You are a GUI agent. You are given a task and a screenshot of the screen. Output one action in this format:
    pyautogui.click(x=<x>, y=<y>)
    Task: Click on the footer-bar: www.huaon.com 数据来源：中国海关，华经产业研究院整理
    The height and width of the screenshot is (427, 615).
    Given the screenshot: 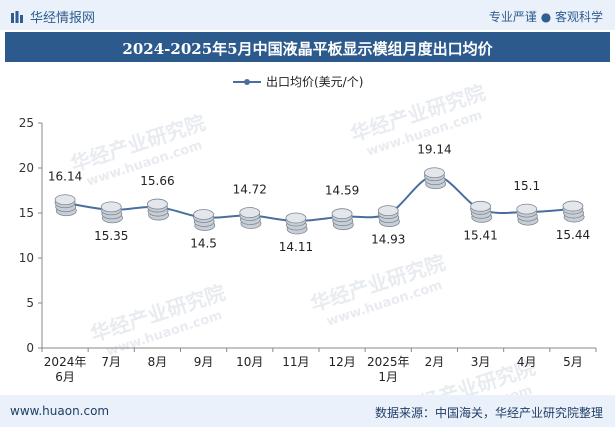 What is the action you would take?
    pyautogui.click(x=307, y=411)
    